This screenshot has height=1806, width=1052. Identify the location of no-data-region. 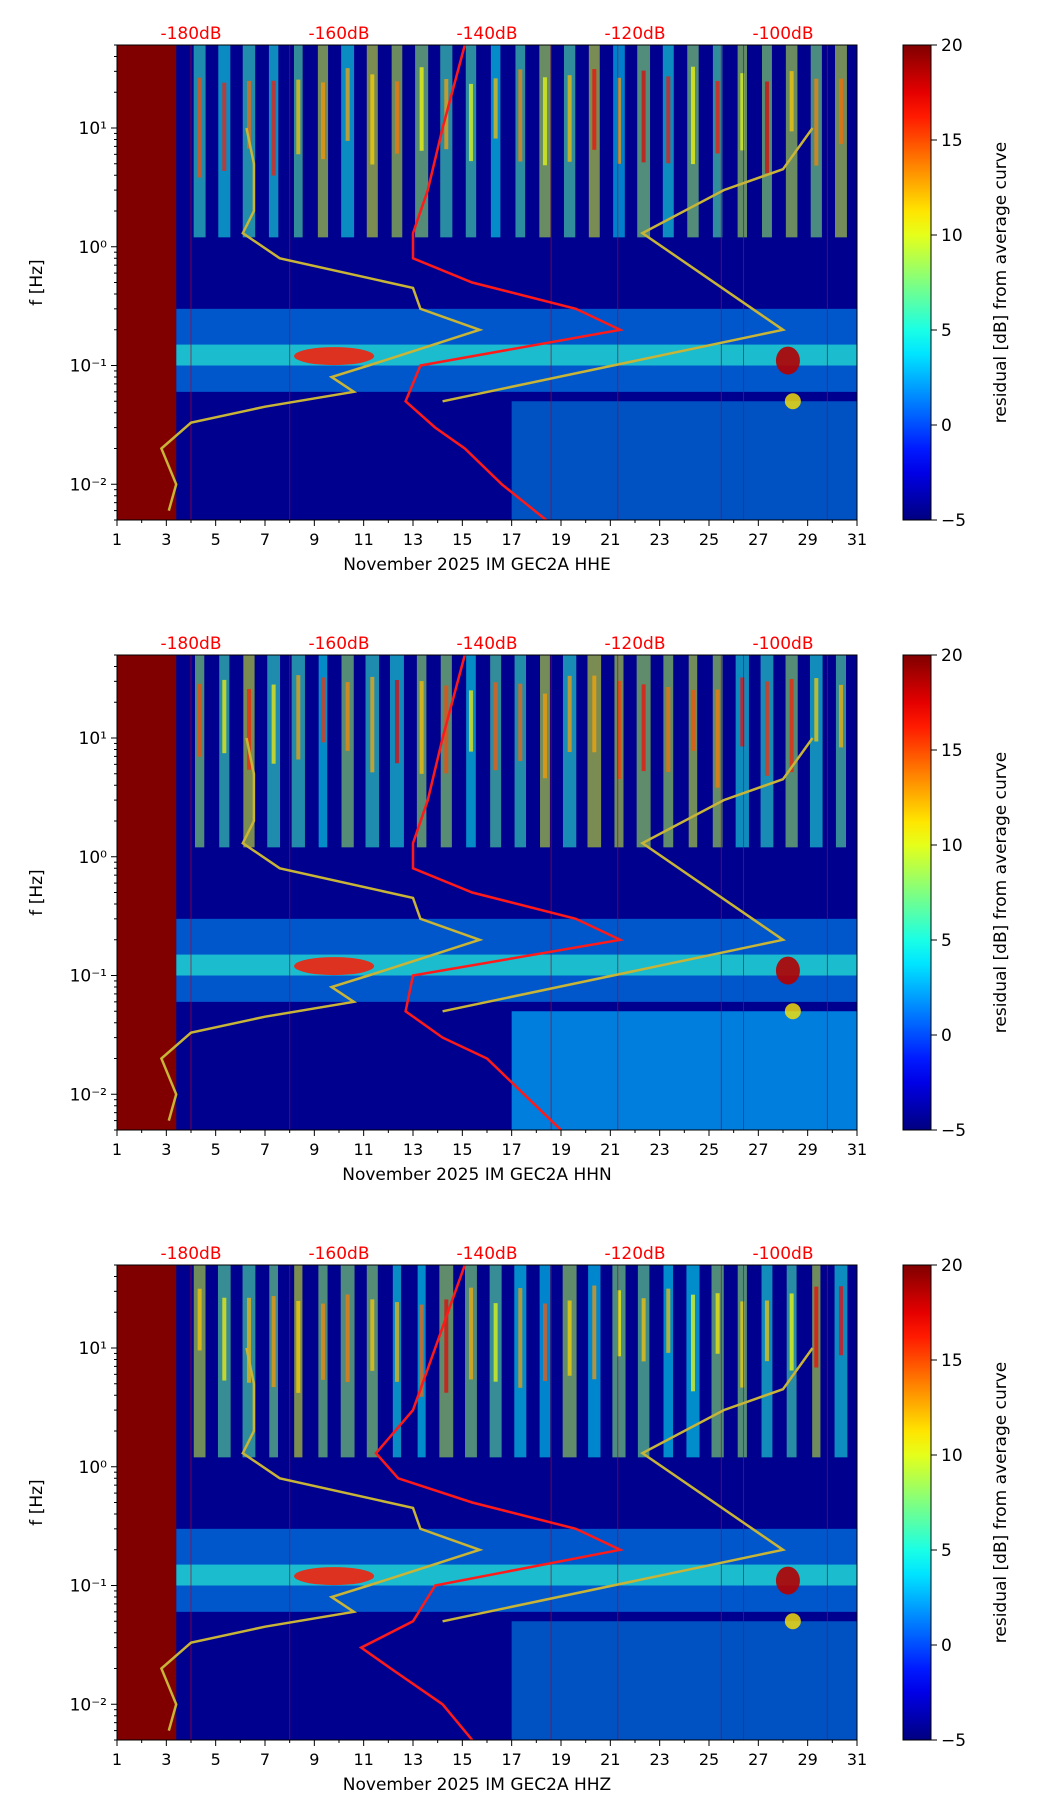
(147, 1502).